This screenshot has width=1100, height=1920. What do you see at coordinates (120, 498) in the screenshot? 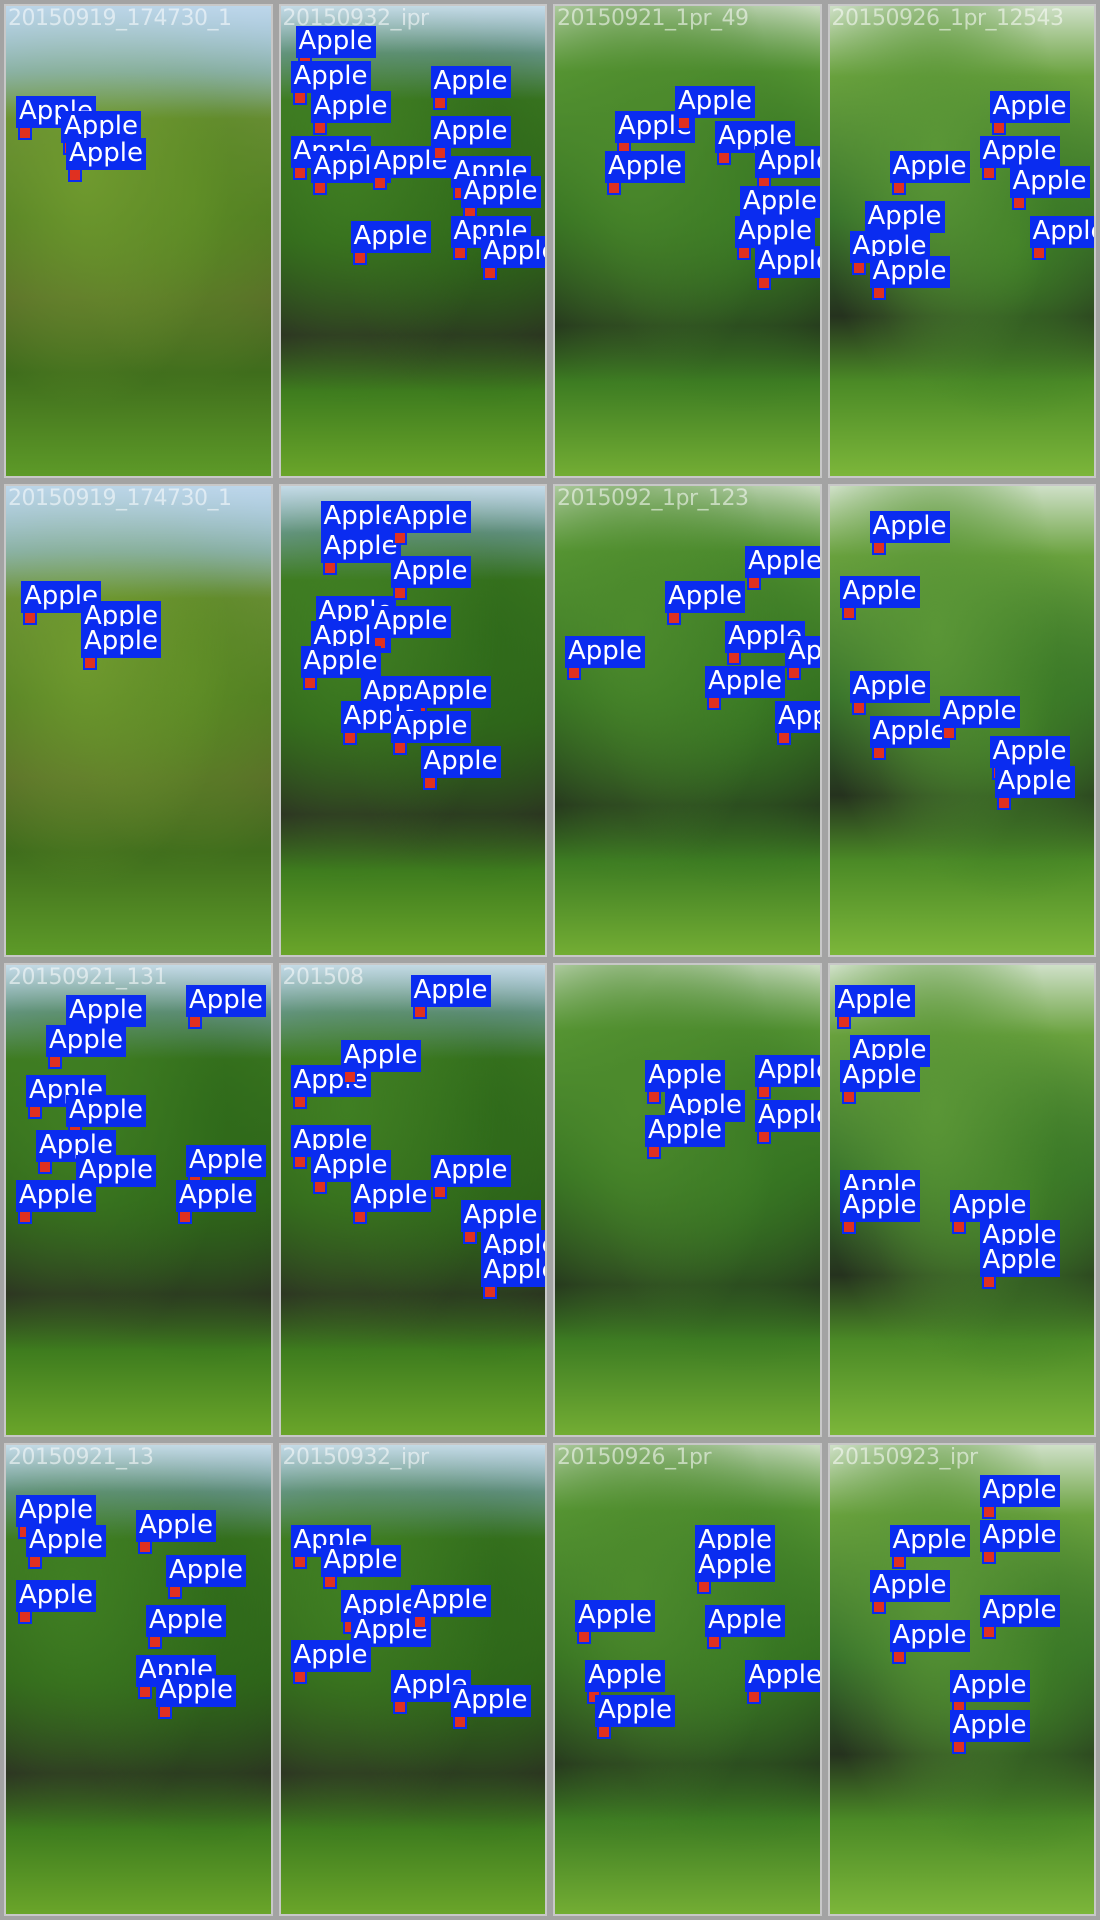
I see `tile-filename: 20150919_174730_1` at bounding box center [120, 498].